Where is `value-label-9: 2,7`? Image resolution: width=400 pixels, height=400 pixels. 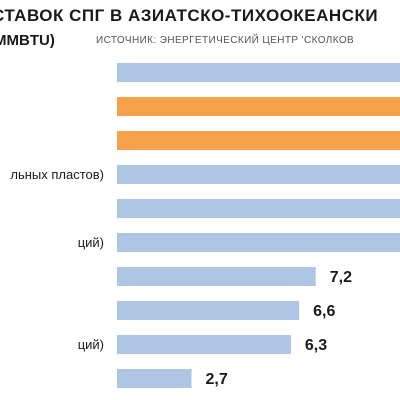 value-label-9: 2,7 is located at coordinates (217, 379).